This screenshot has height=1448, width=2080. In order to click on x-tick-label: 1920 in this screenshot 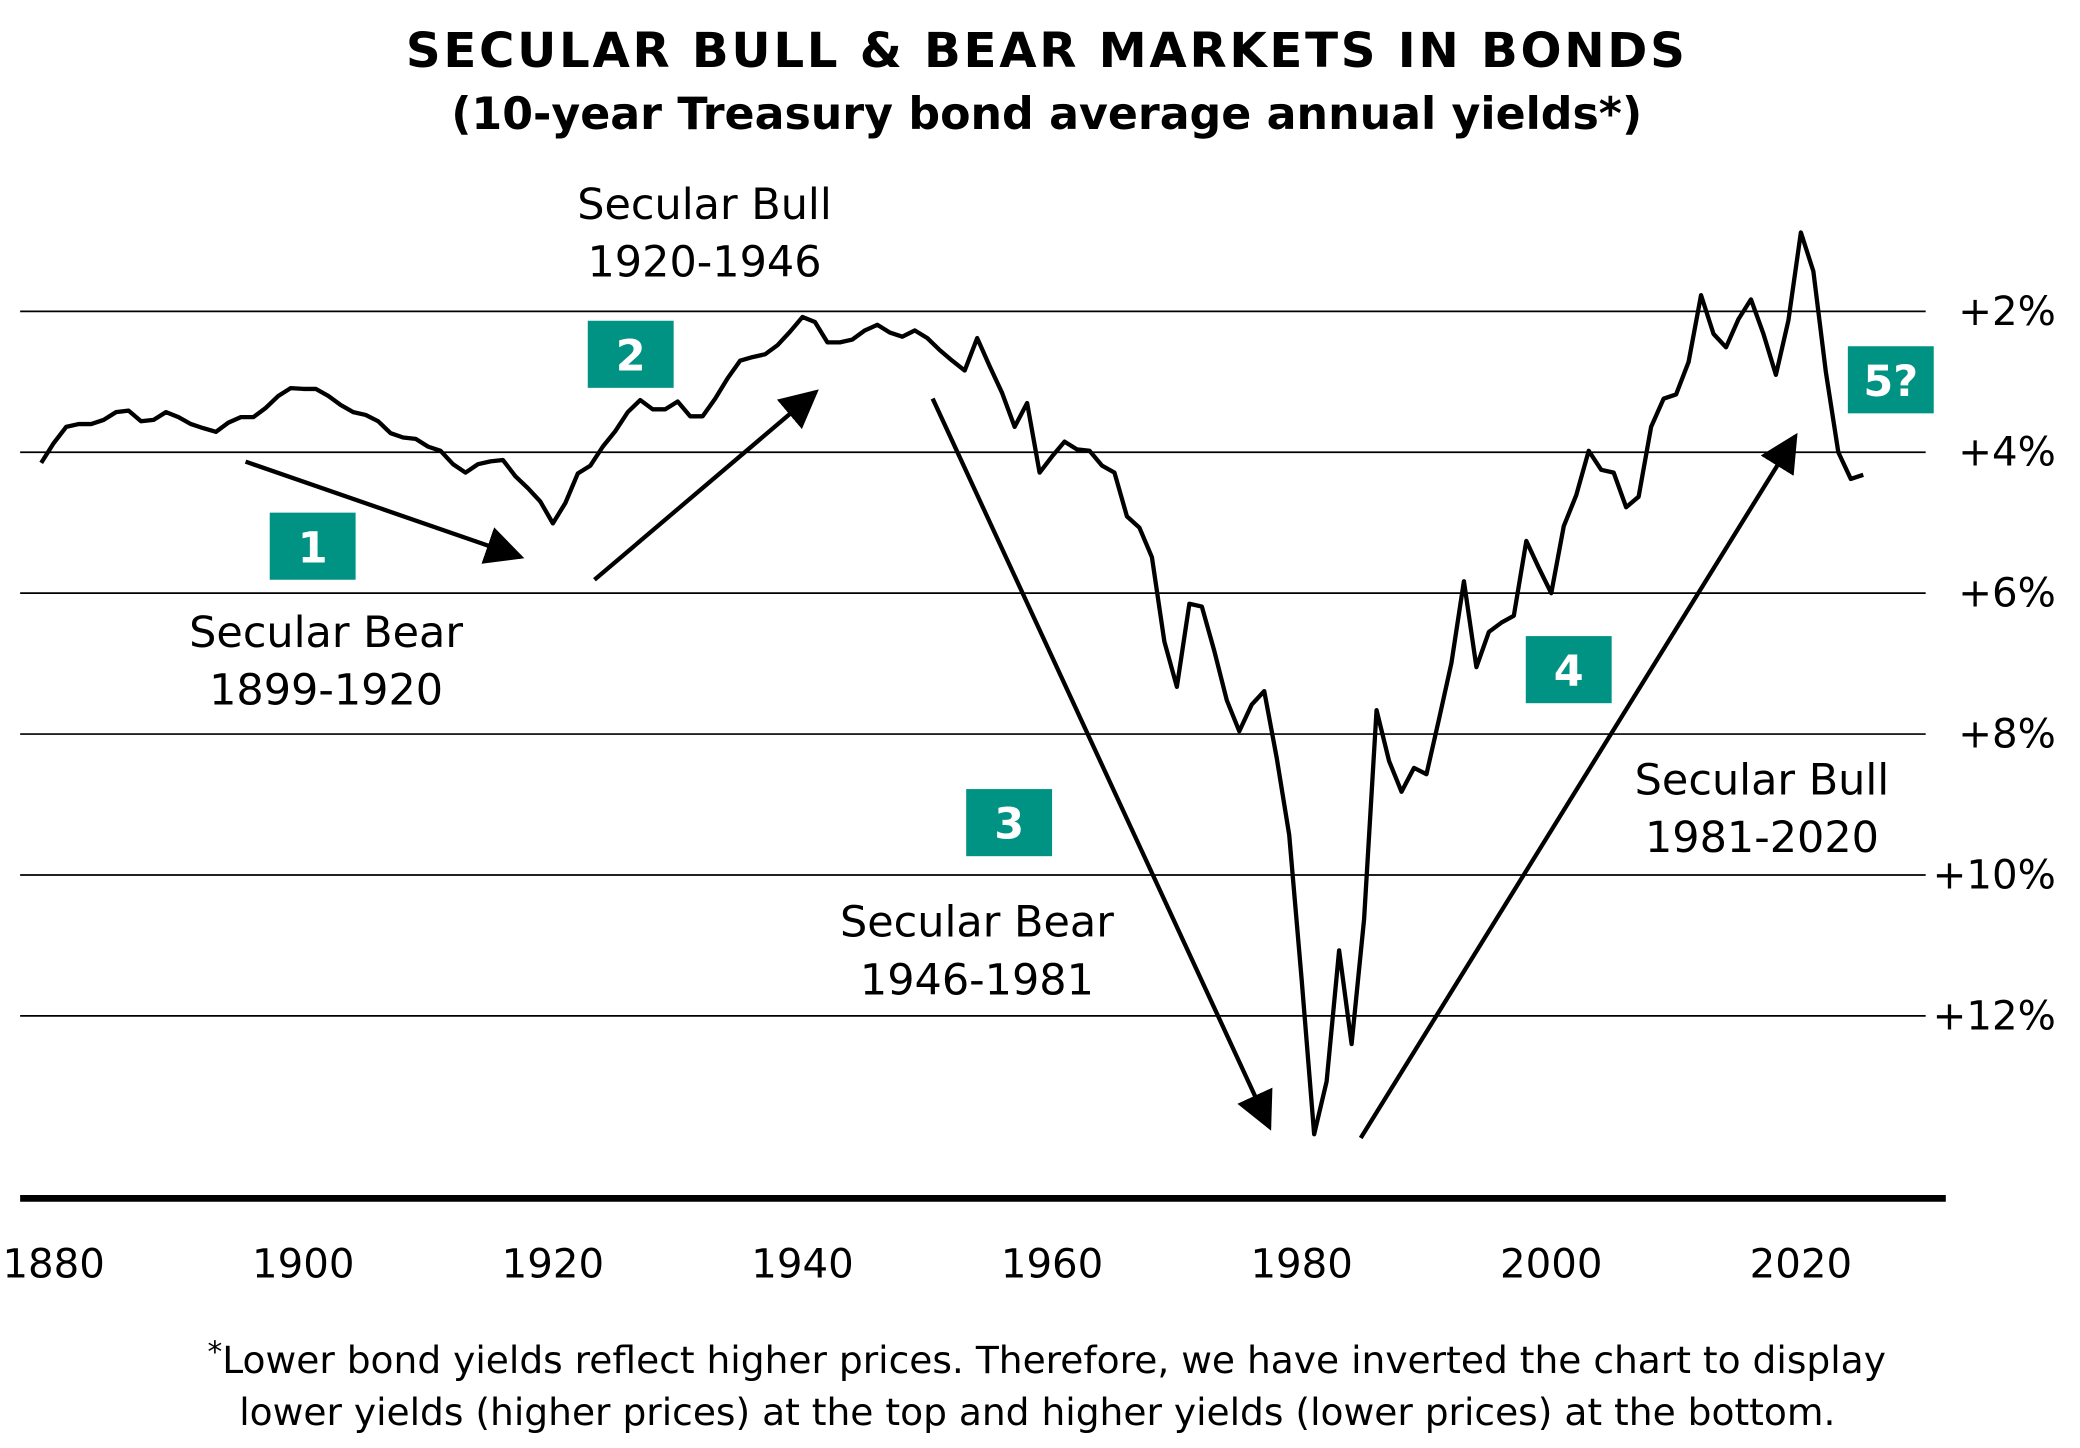, I will do `click(553, 1265)`.